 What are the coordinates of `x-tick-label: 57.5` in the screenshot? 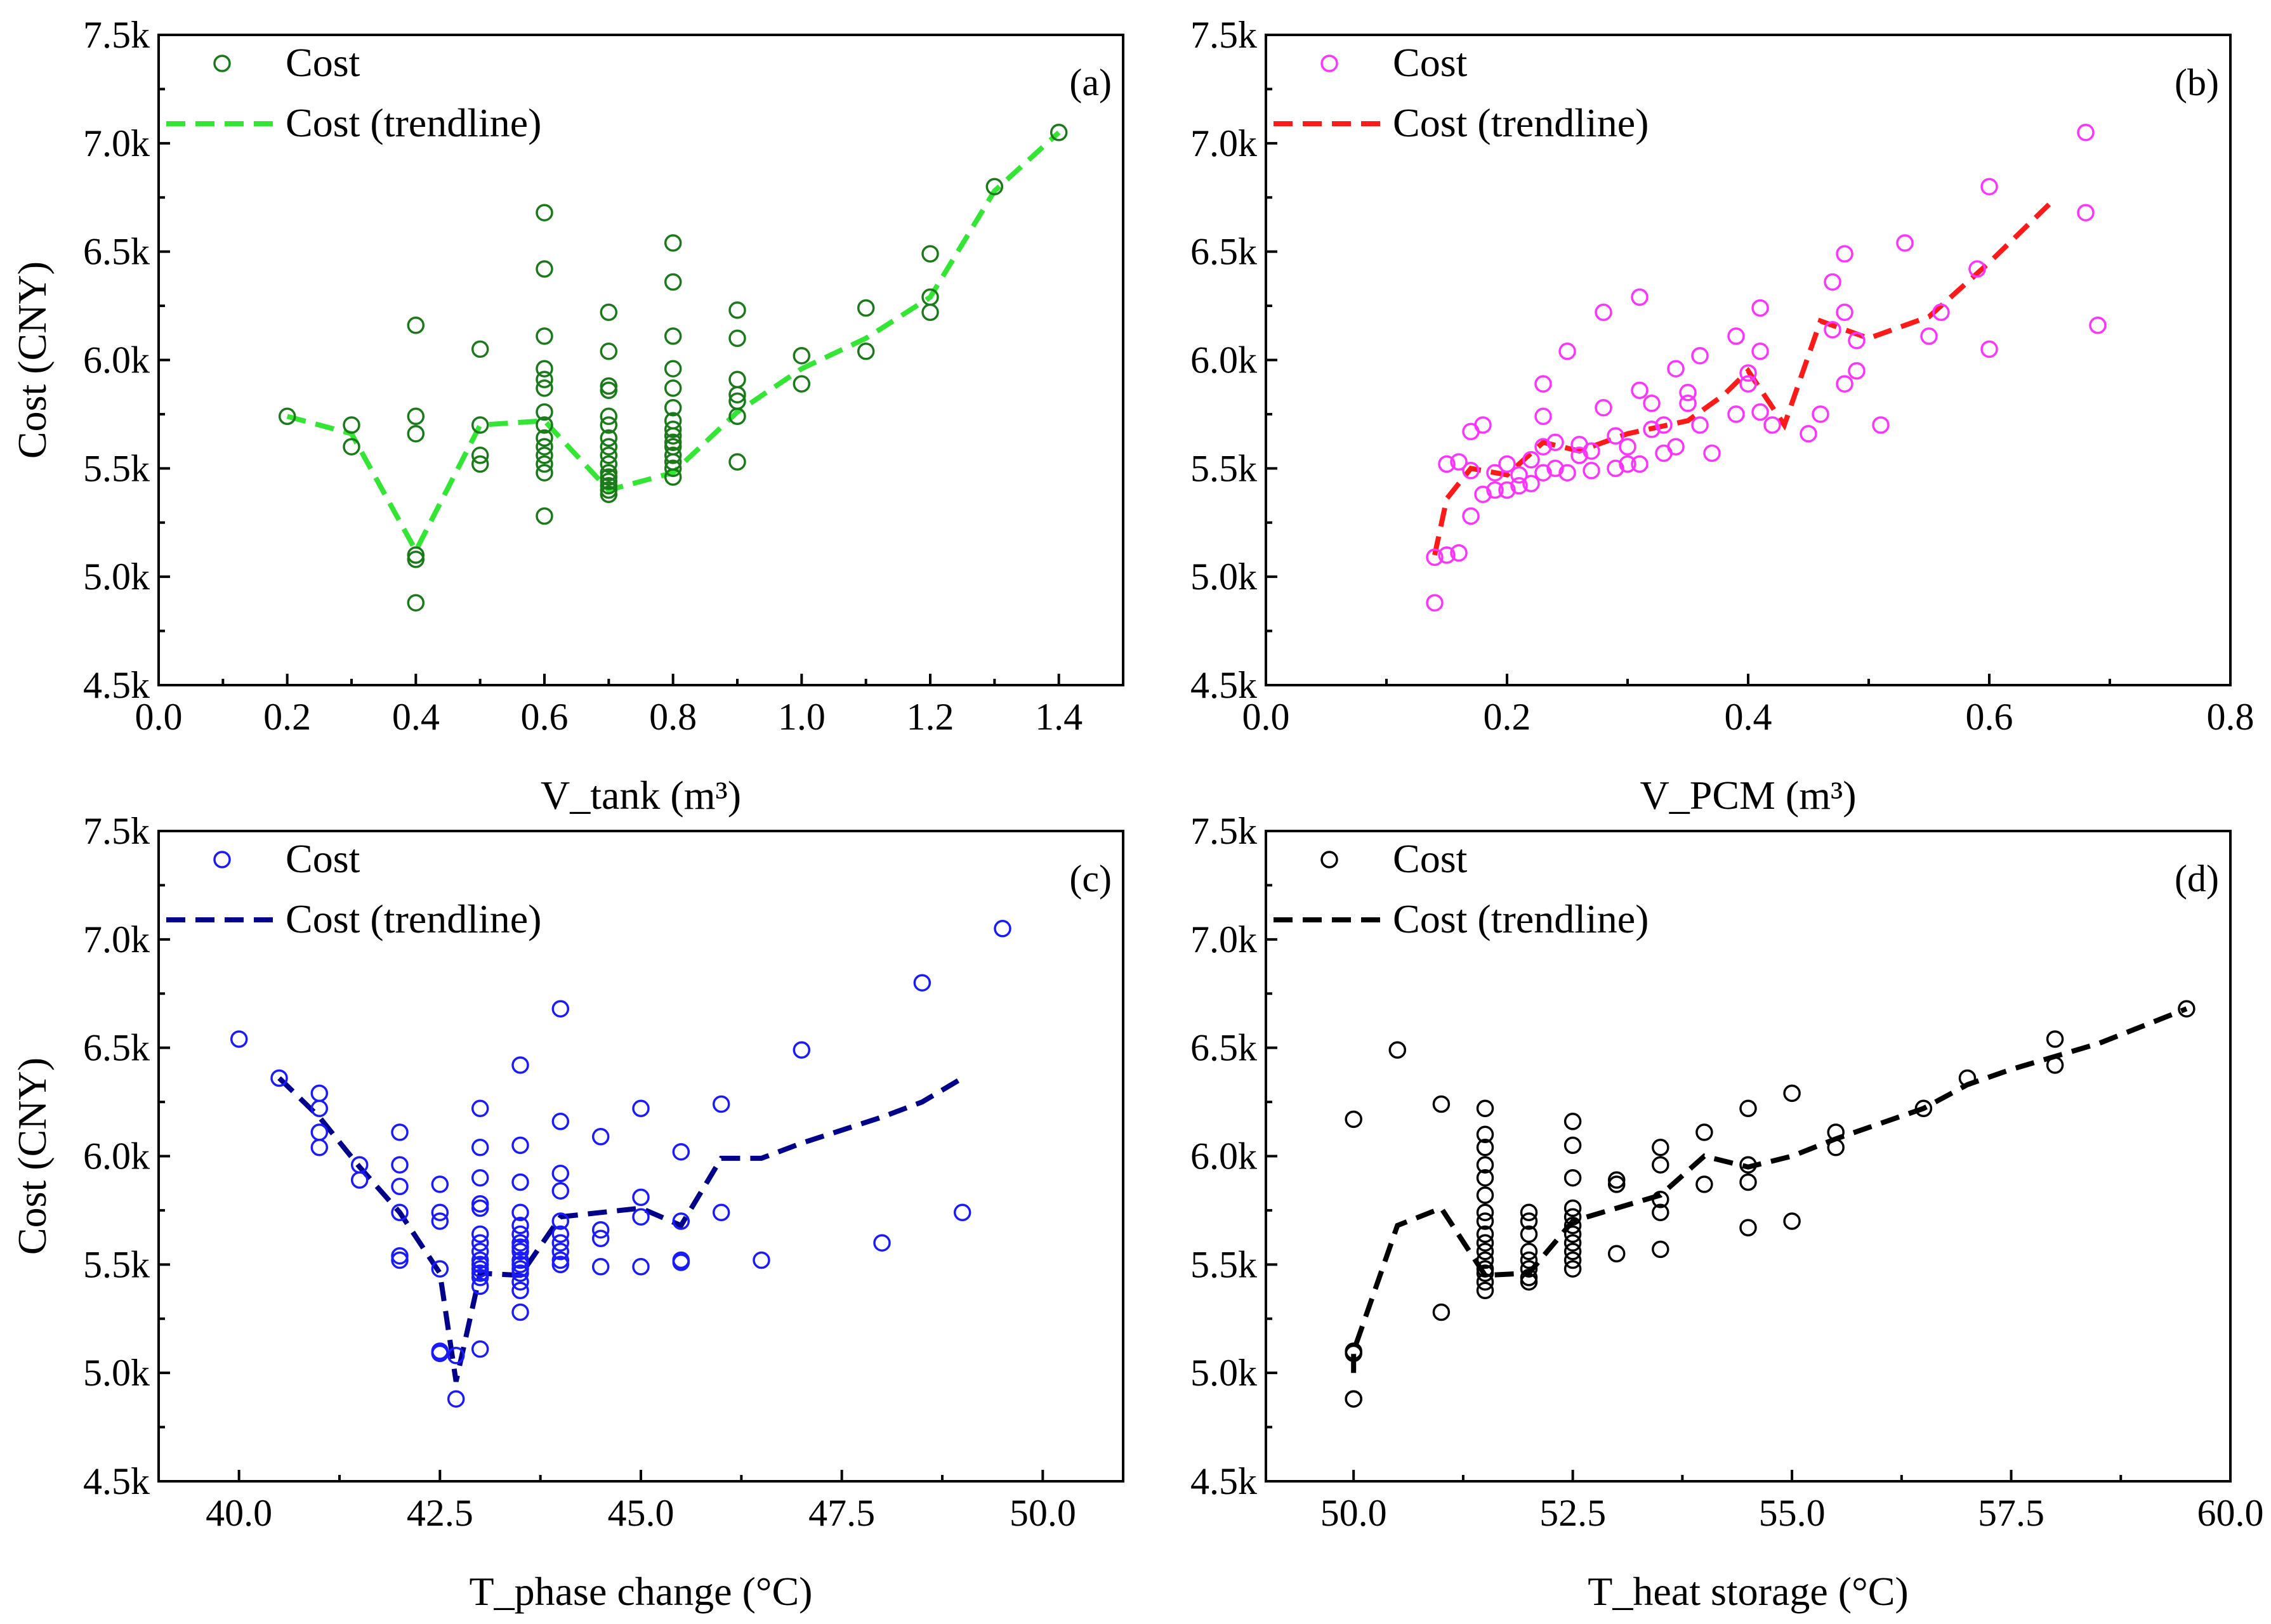 It's located at (2011, 1513).